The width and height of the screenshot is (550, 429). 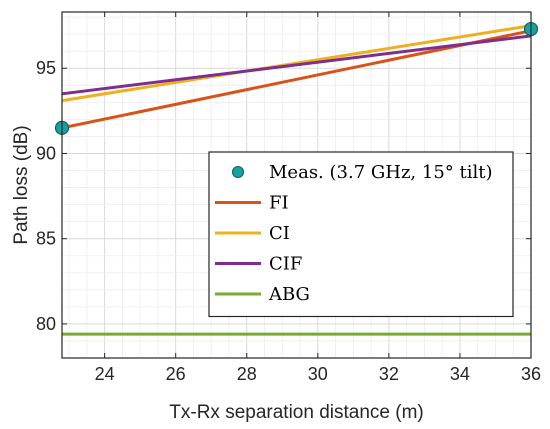 What do you see at coordinates (381, 172) in the screenshot?
I see `legend-label: Meas. (3.7 GHz, 15° tilt)` at bounding box center [381, 172].